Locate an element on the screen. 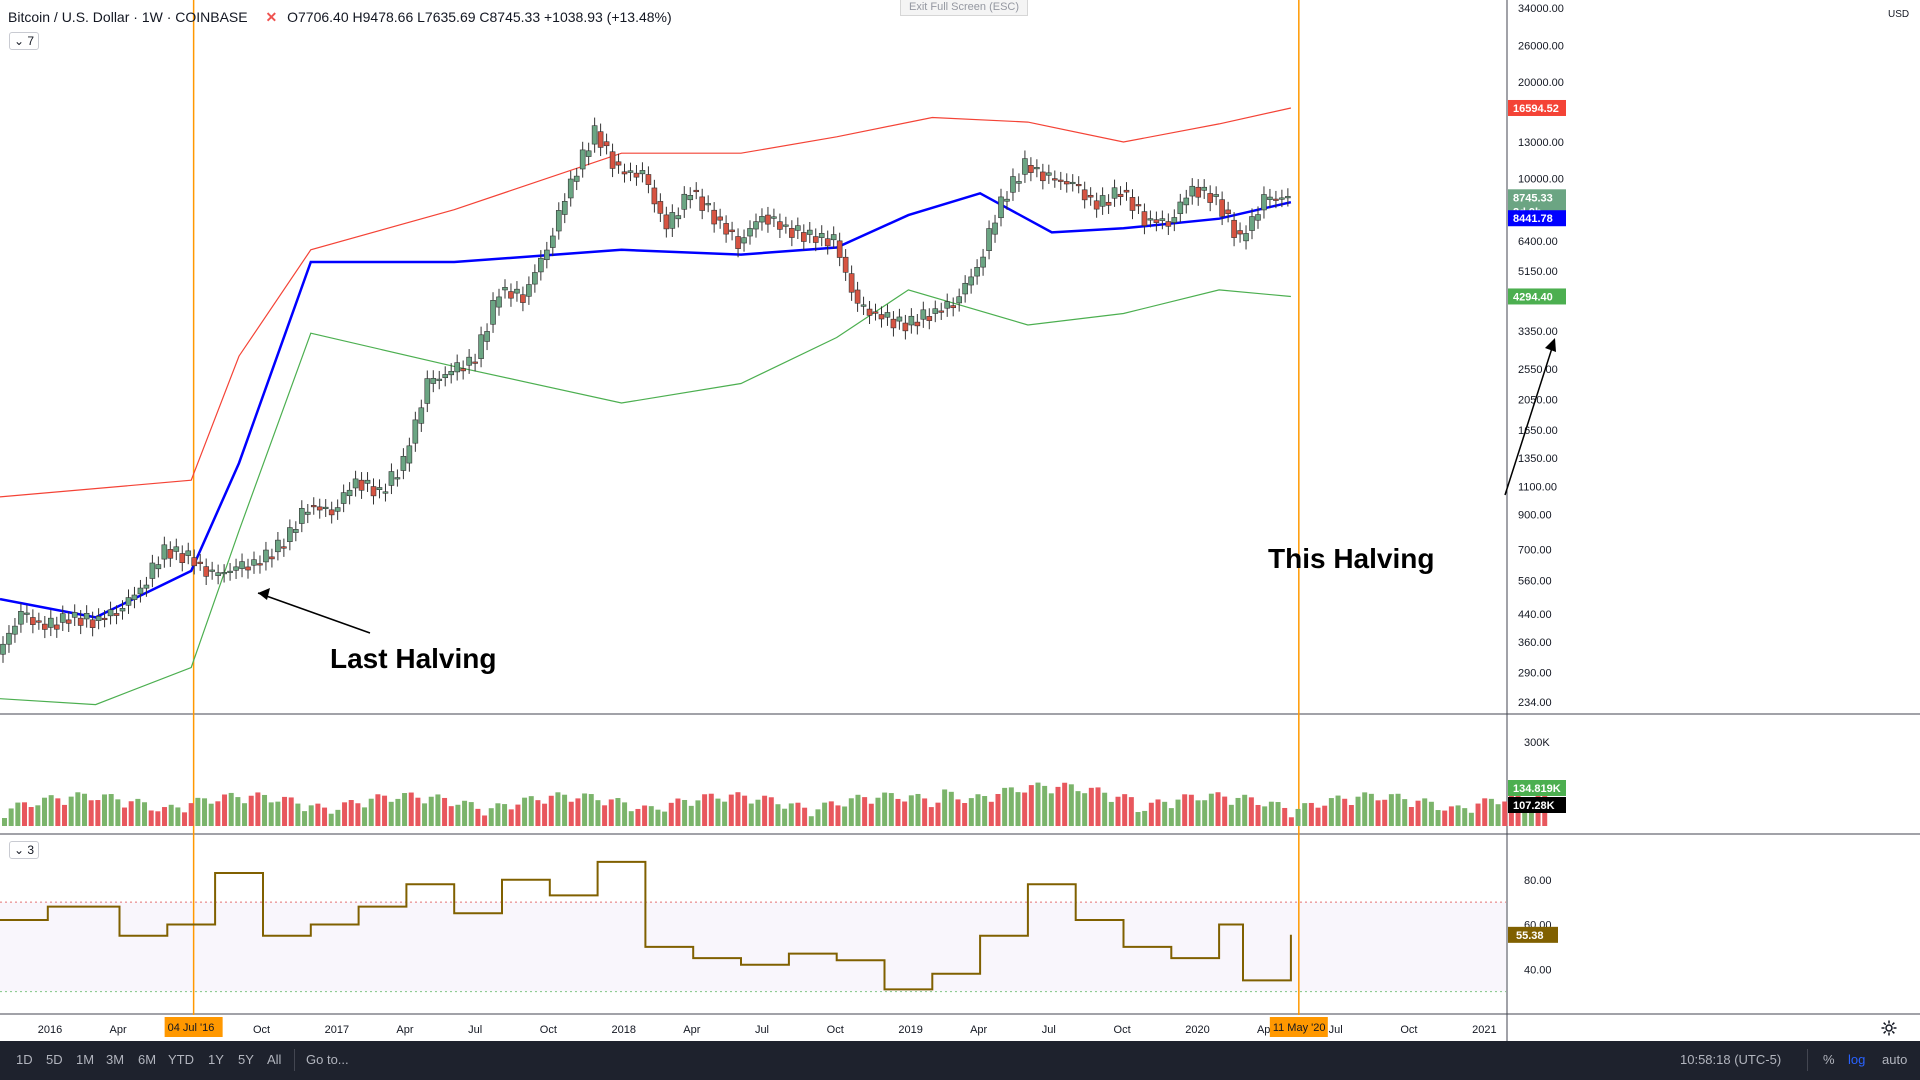 The width and height of the screenshot is (1920, 1080). rsi-line is located at coordinates (646, 925).